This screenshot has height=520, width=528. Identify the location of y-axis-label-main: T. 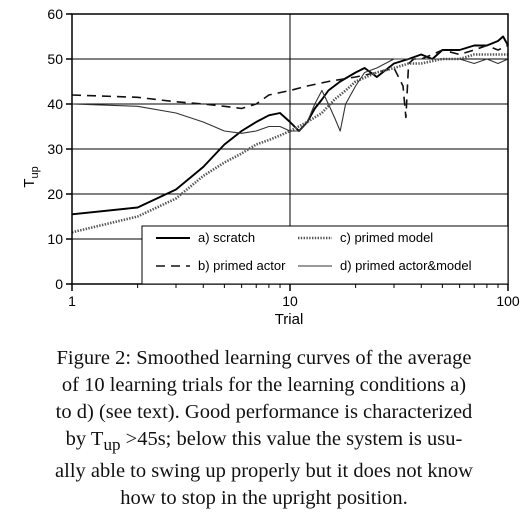
(29, 183).